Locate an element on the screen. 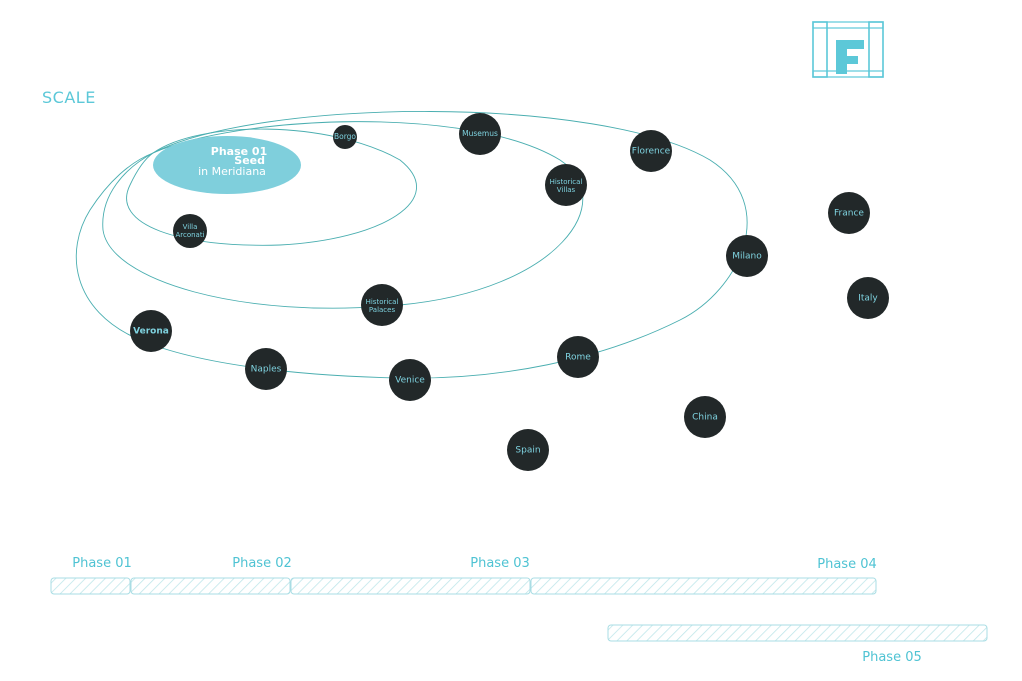  node-label: Palaces is located at coordinates (382, 310).